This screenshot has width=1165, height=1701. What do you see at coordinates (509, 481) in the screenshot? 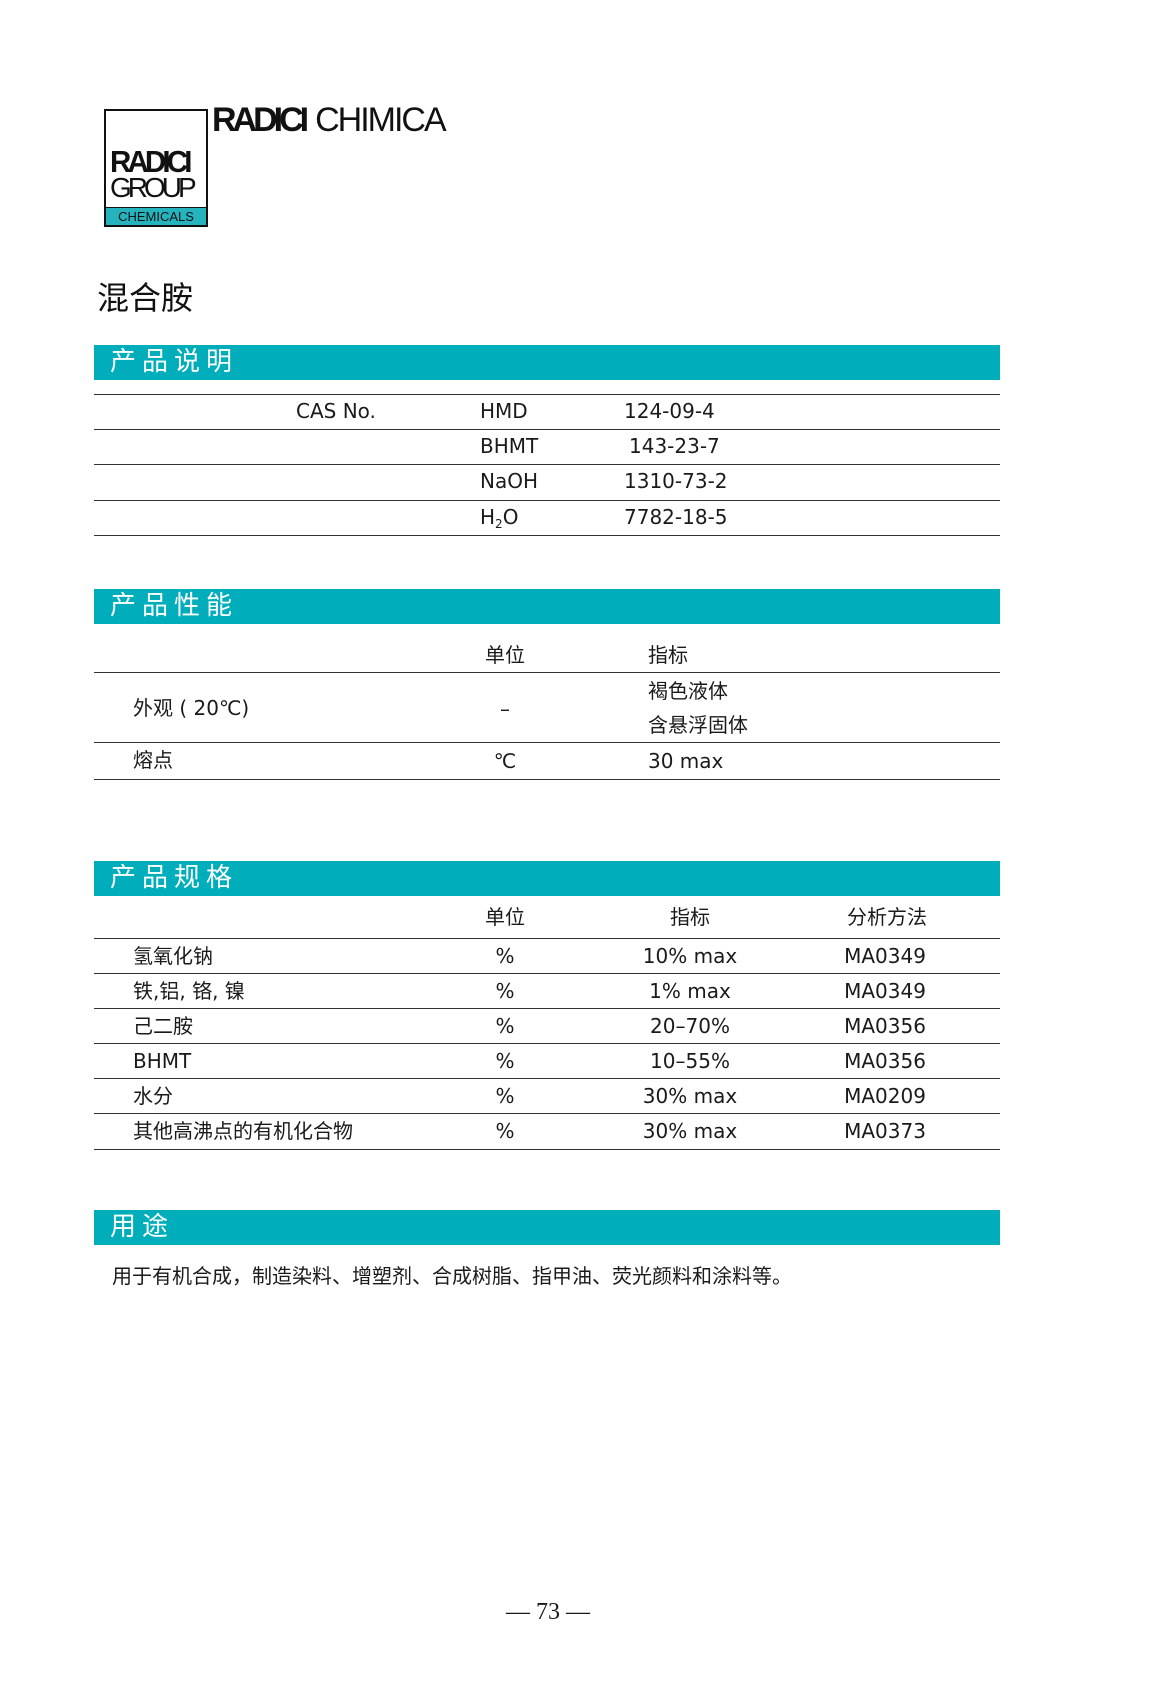
I see `chemical-name: NaOH` at bounding box center [509, 481].